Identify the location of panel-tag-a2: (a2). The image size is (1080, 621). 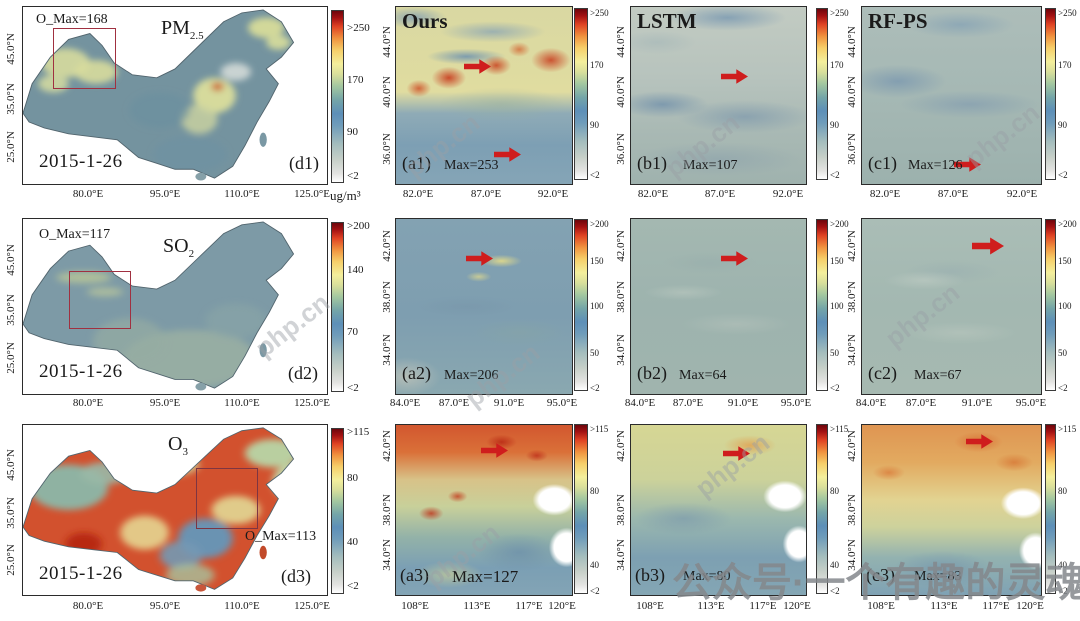
(416, 373).